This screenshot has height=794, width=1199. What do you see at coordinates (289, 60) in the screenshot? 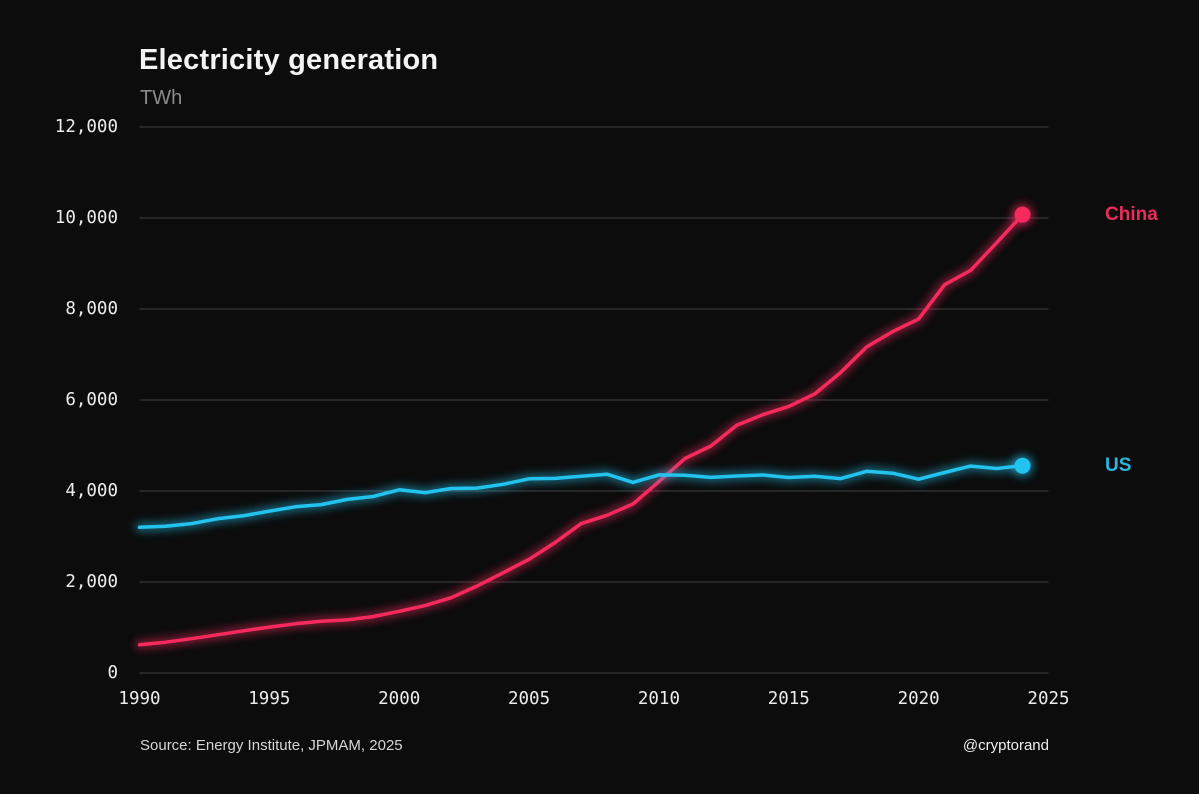
I see `chart-title: Electricity generation` at bounding box center [289, 60].